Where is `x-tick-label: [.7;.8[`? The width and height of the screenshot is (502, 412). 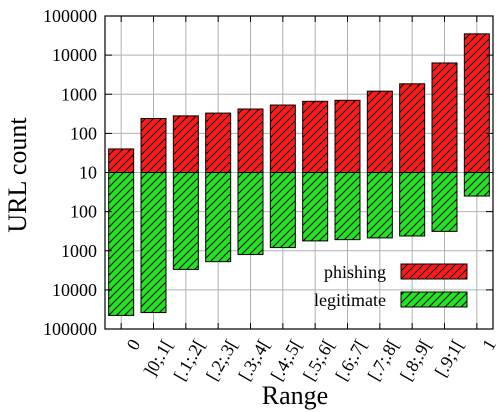 x-tick-label: [.7;.8[ is located at coordinates (383, 360).